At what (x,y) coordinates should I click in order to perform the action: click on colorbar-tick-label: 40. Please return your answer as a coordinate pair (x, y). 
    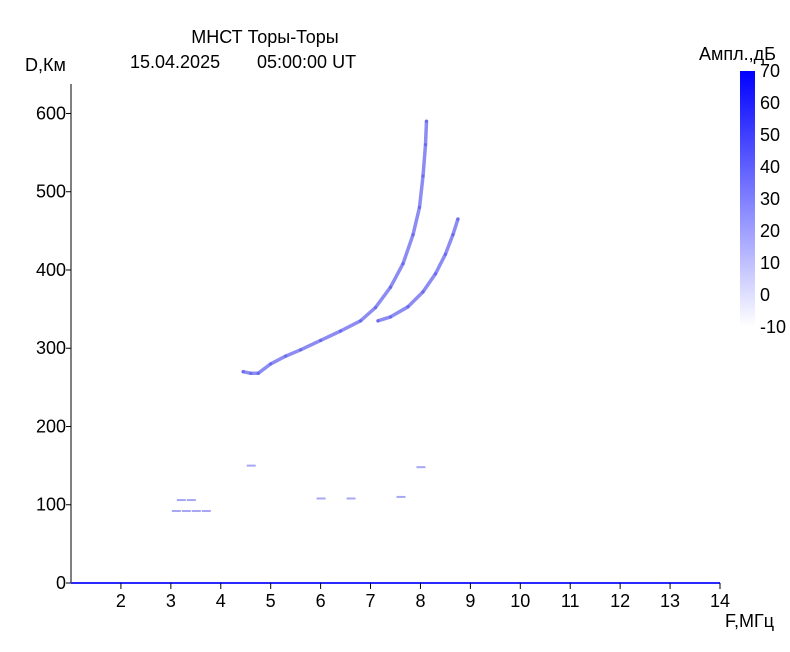
    Looking at the image, I should click on (770, 167).